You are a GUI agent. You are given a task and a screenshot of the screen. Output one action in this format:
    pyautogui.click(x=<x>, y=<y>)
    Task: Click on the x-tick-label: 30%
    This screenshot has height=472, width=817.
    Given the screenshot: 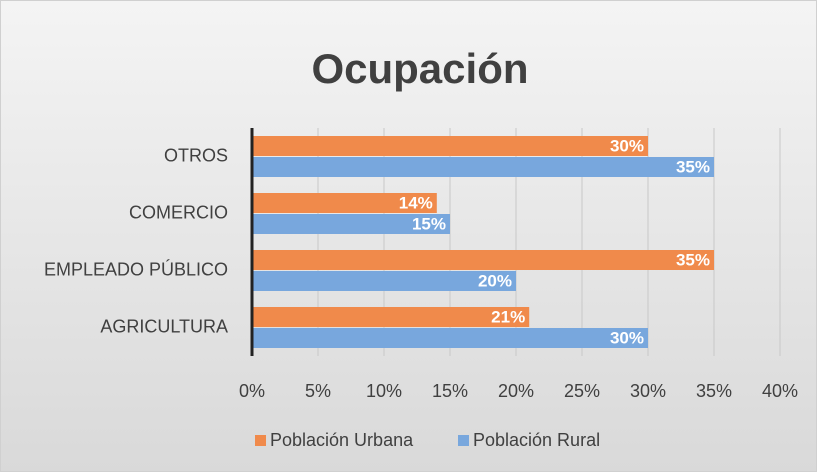 What is the action you would take?
    pyautogui.click(x=648, y=391)
    